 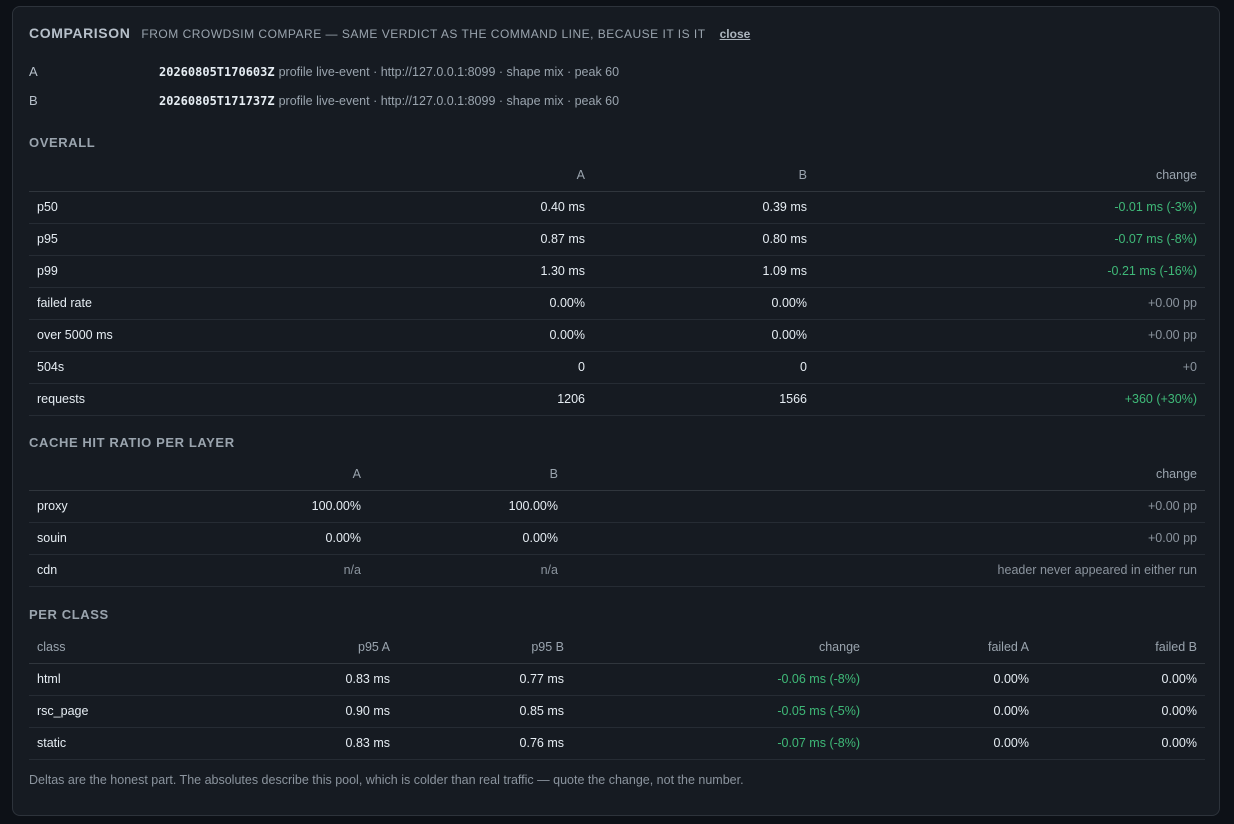 What do you see at coordinates (485, 711) in the screenshot?
I see `p95-b: 0.85 ms` at bounding box center [485, 711].